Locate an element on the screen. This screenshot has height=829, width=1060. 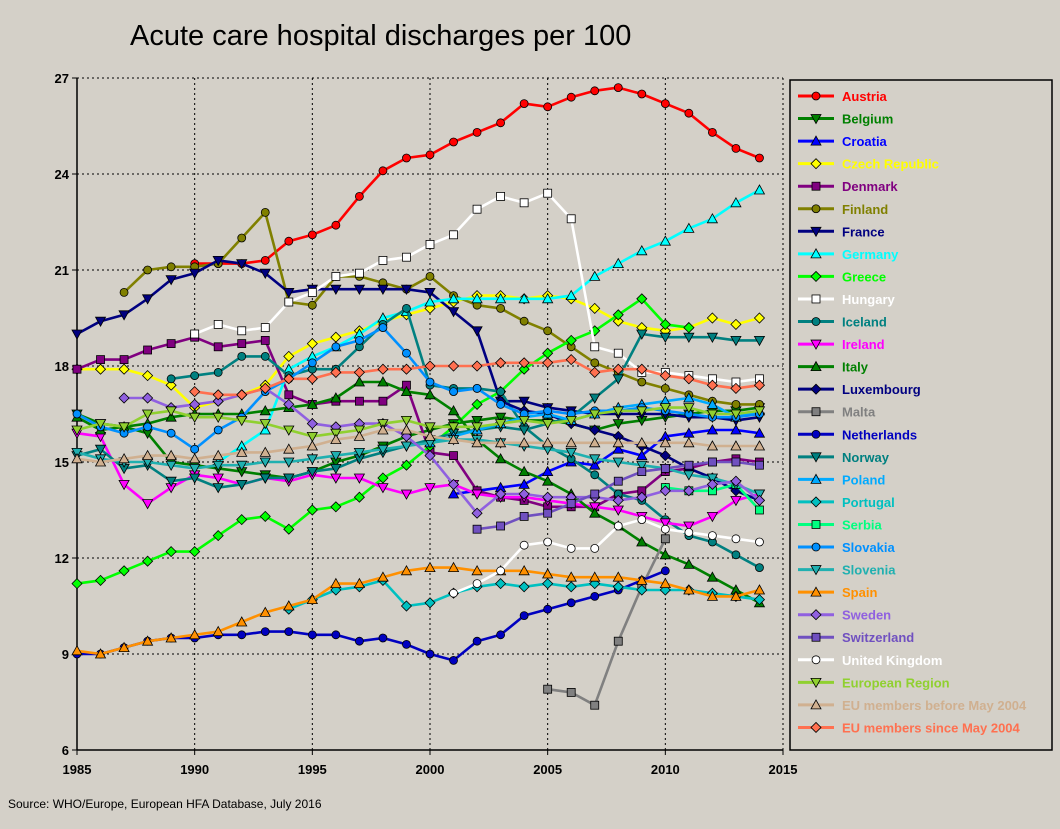
legend-label-poland: Poland is located at coordinates (863, 479).